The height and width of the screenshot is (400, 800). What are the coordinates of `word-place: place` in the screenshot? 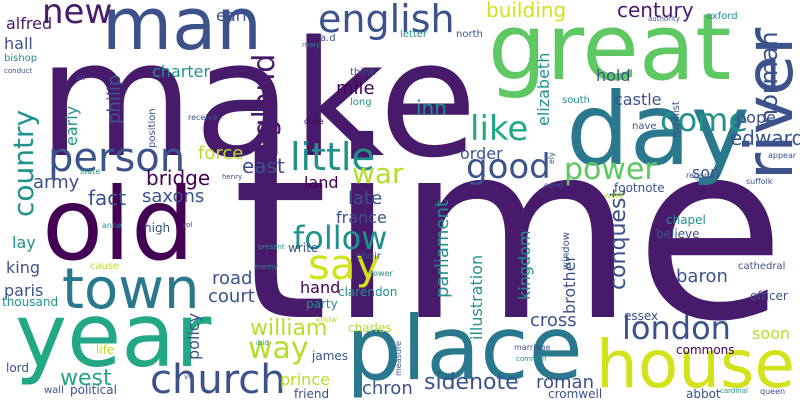 It's located at (464, 348).